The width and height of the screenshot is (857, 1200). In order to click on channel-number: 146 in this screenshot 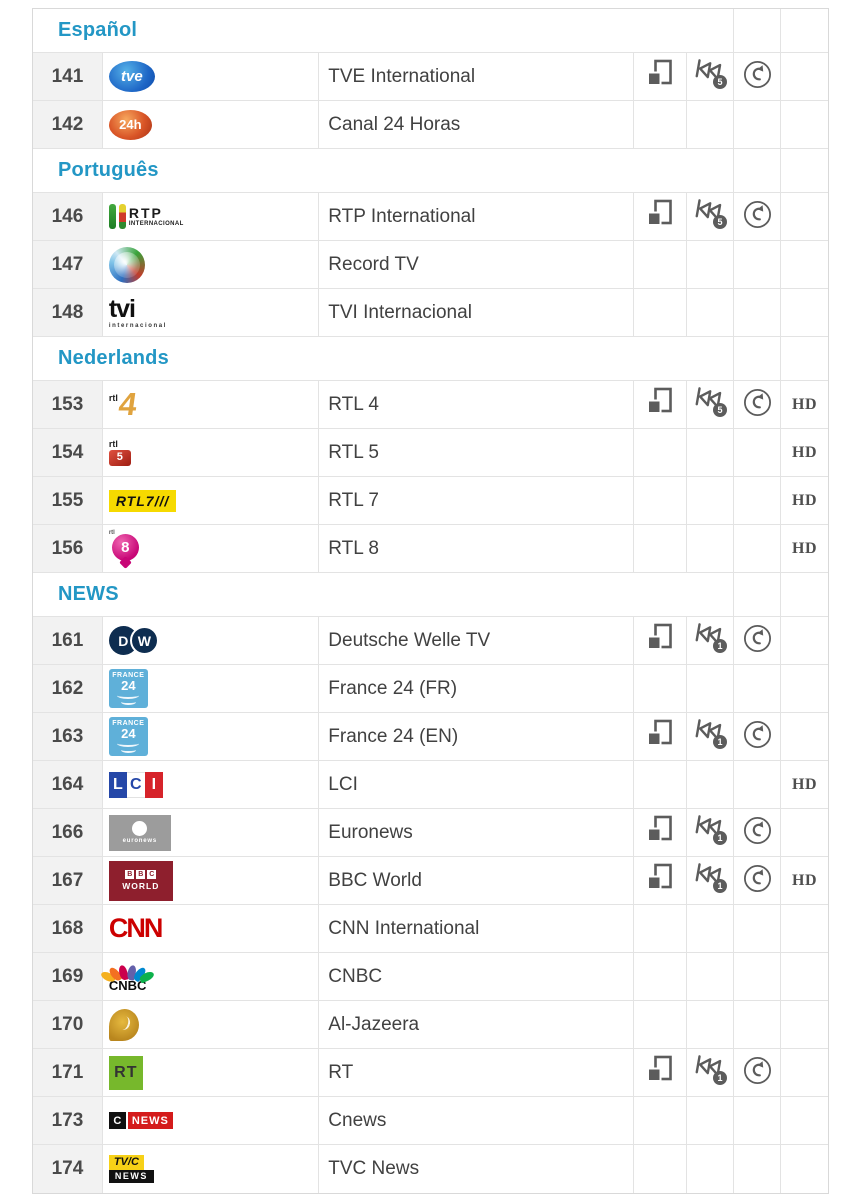, I will do `click(67, 216)`.